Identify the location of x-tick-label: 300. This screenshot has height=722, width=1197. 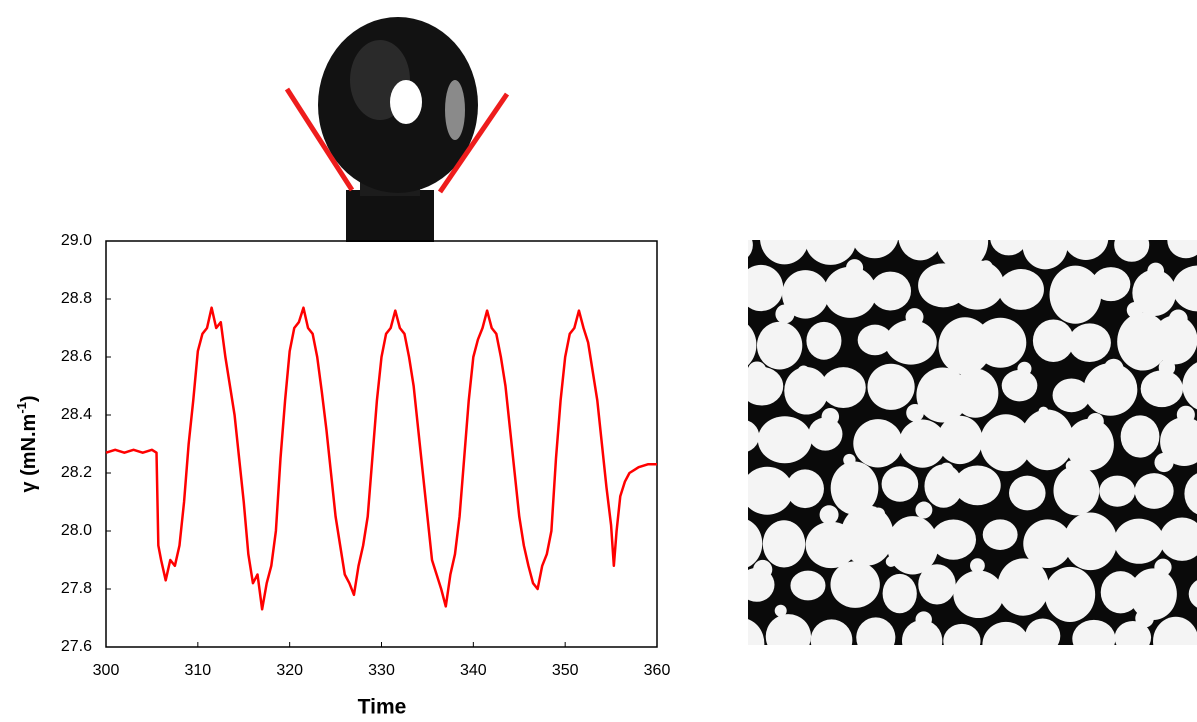
(106, 670).